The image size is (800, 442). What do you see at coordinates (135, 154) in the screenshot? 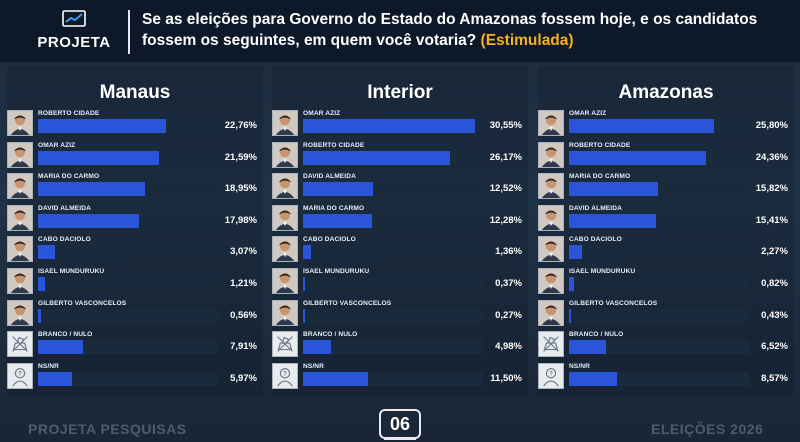
I see `bar-row: OMAR AZIZ 21,59%` at bounding box center [135, 154].